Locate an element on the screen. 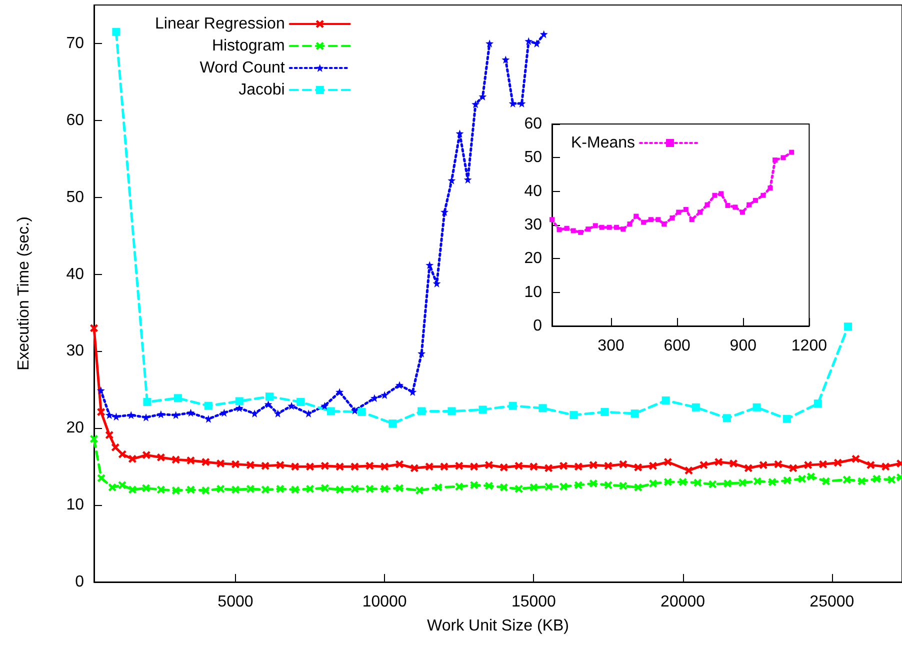  y-tick-label: 30 is located at coordinates (533, 225).